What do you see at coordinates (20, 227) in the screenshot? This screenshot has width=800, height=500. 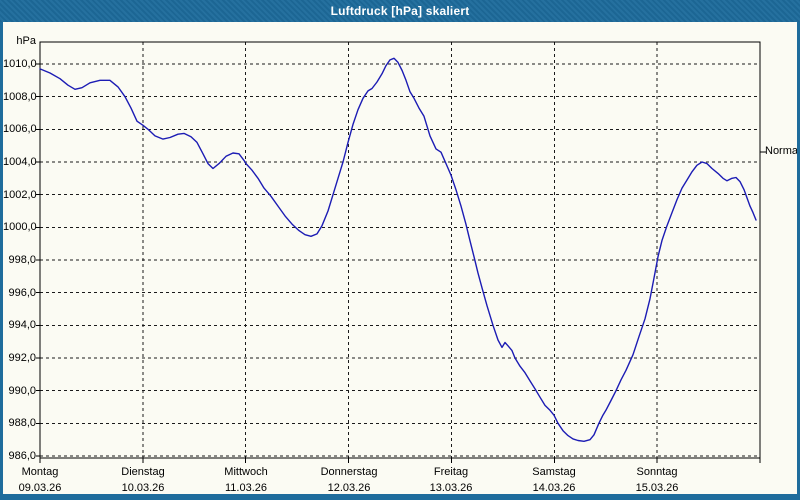 I see `y-tick-label: 1000,0` at bounding box center [20, 227].